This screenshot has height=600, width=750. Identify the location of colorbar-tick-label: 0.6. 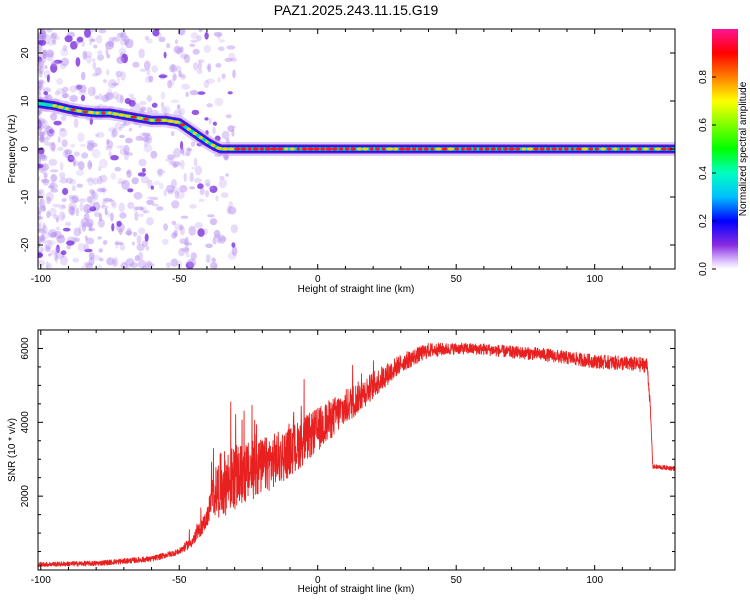
(703, 125).